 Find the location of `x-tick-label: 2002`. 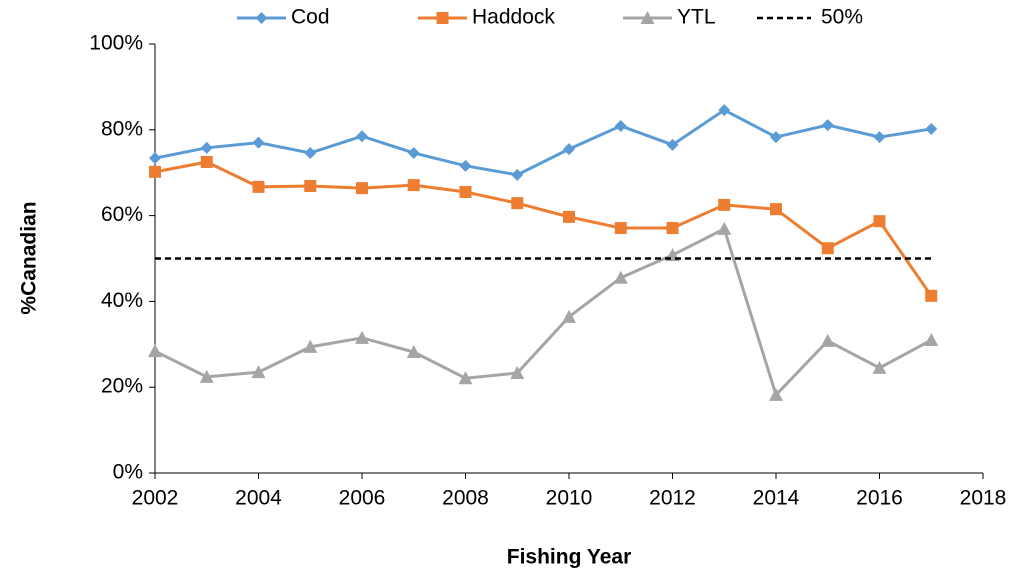

x-tick-label: 2002 is located at coordinates (155, 498).